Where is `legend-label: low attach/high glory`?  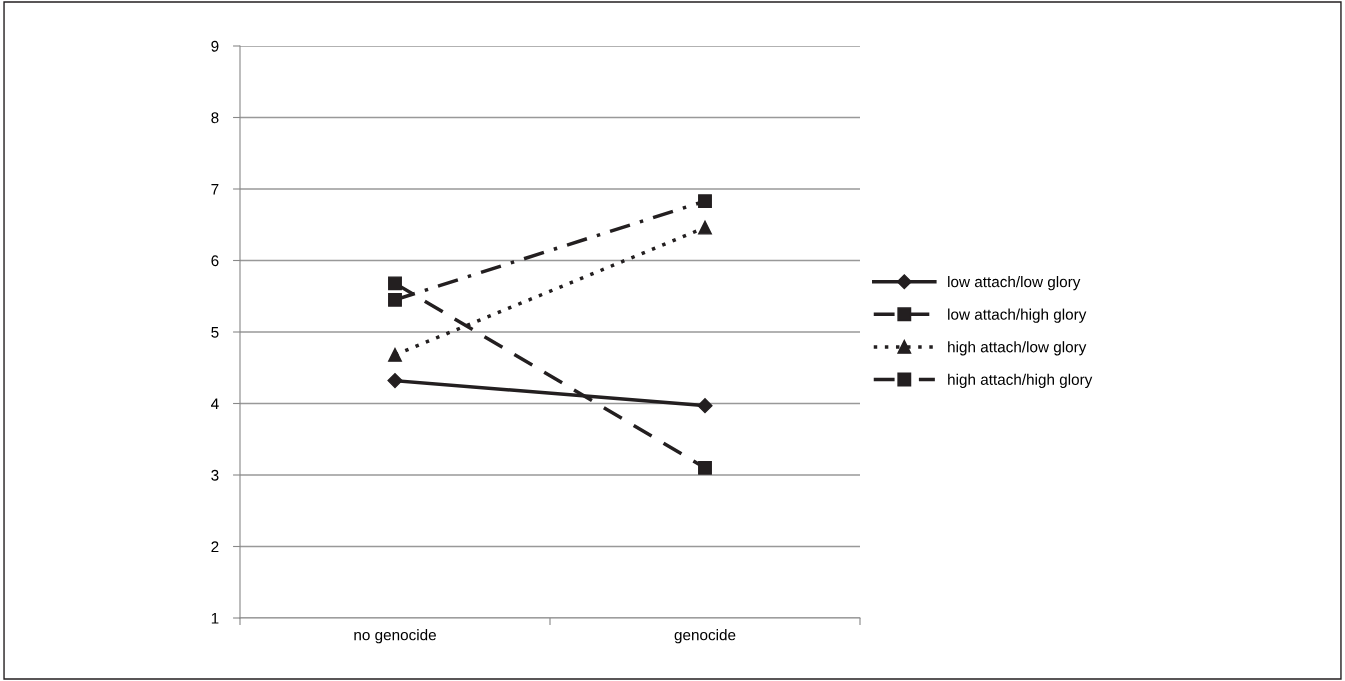 legend-label: low attach/high glory is located at coordinates (1017, 315).